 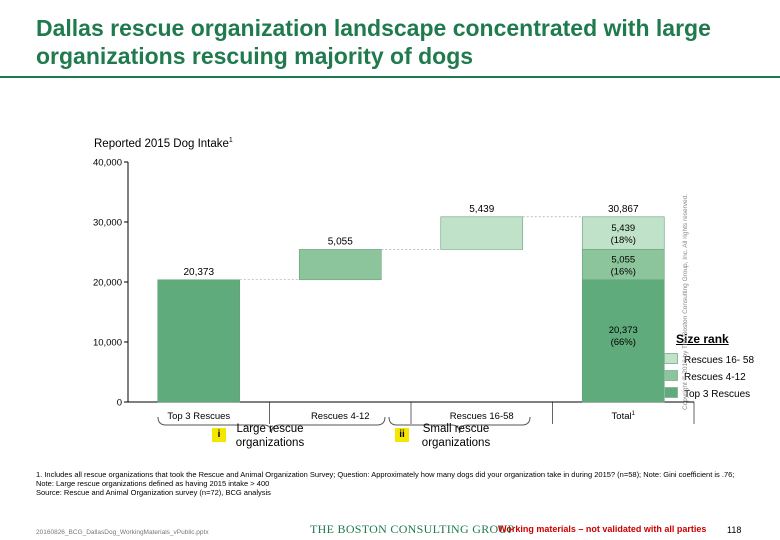 I want to click on legend-label: Top 3 Rescues, so click(x=717, y=394).